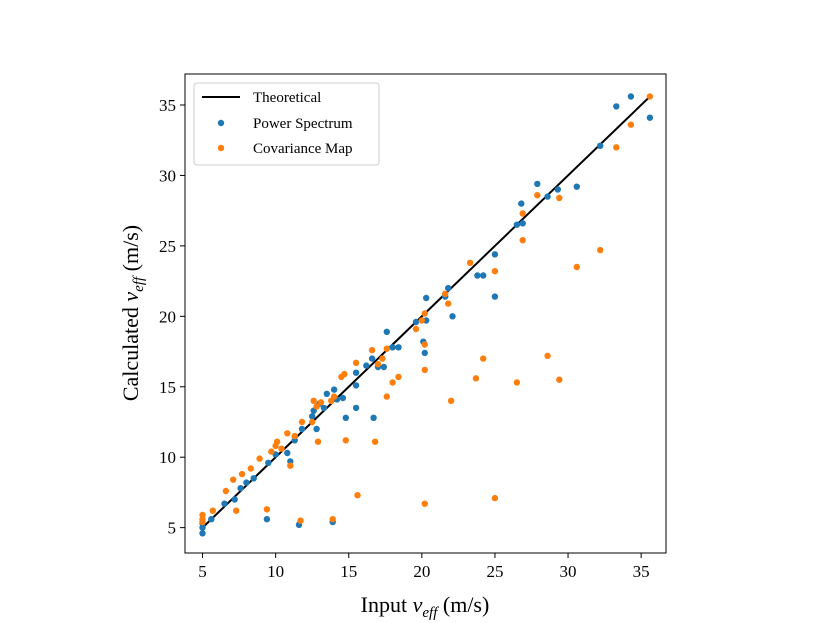 This screenshot has width=830, height=623. Describe the element at coordinates (568, 571) in the screenshot. I see `x-tick-label: 30` at that location.